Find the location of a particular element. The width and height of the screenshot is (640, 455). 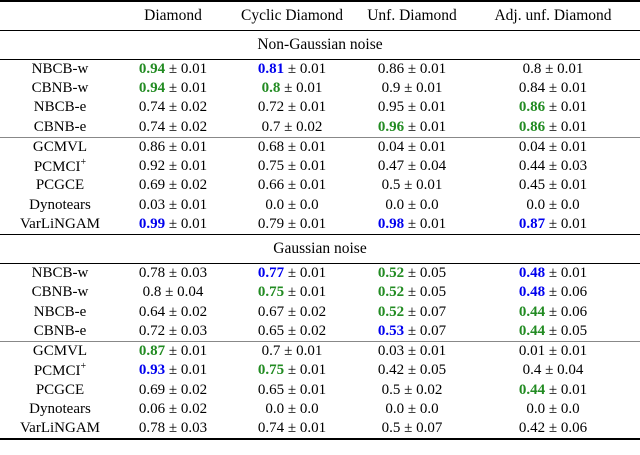

score-value: 0.01 is located at coordinates (532, 351).